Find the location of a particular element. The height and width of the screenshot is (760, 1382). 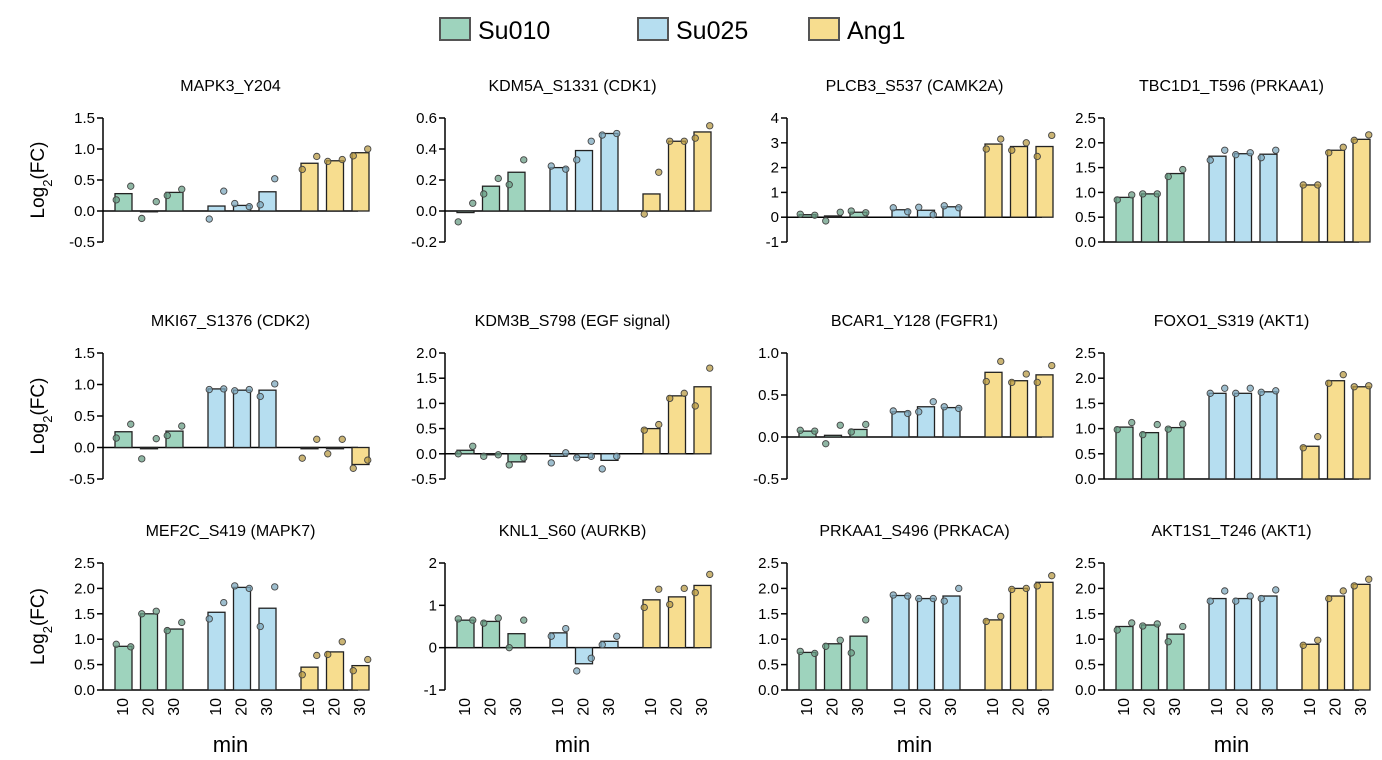

panel-title: FOXO1_S319 (AKT1) is located at coordinates (1232, 321).